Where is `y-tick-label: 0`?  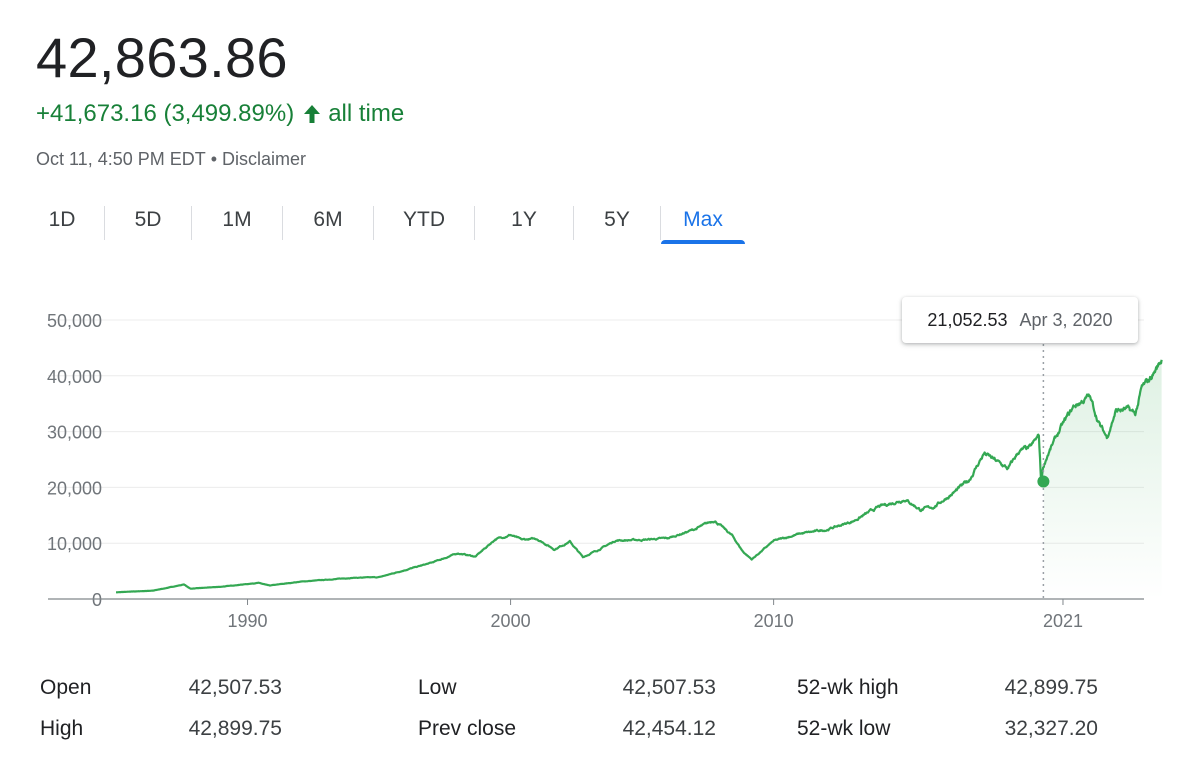 y-tick-label: 0 is located at coordinates (97, 600).